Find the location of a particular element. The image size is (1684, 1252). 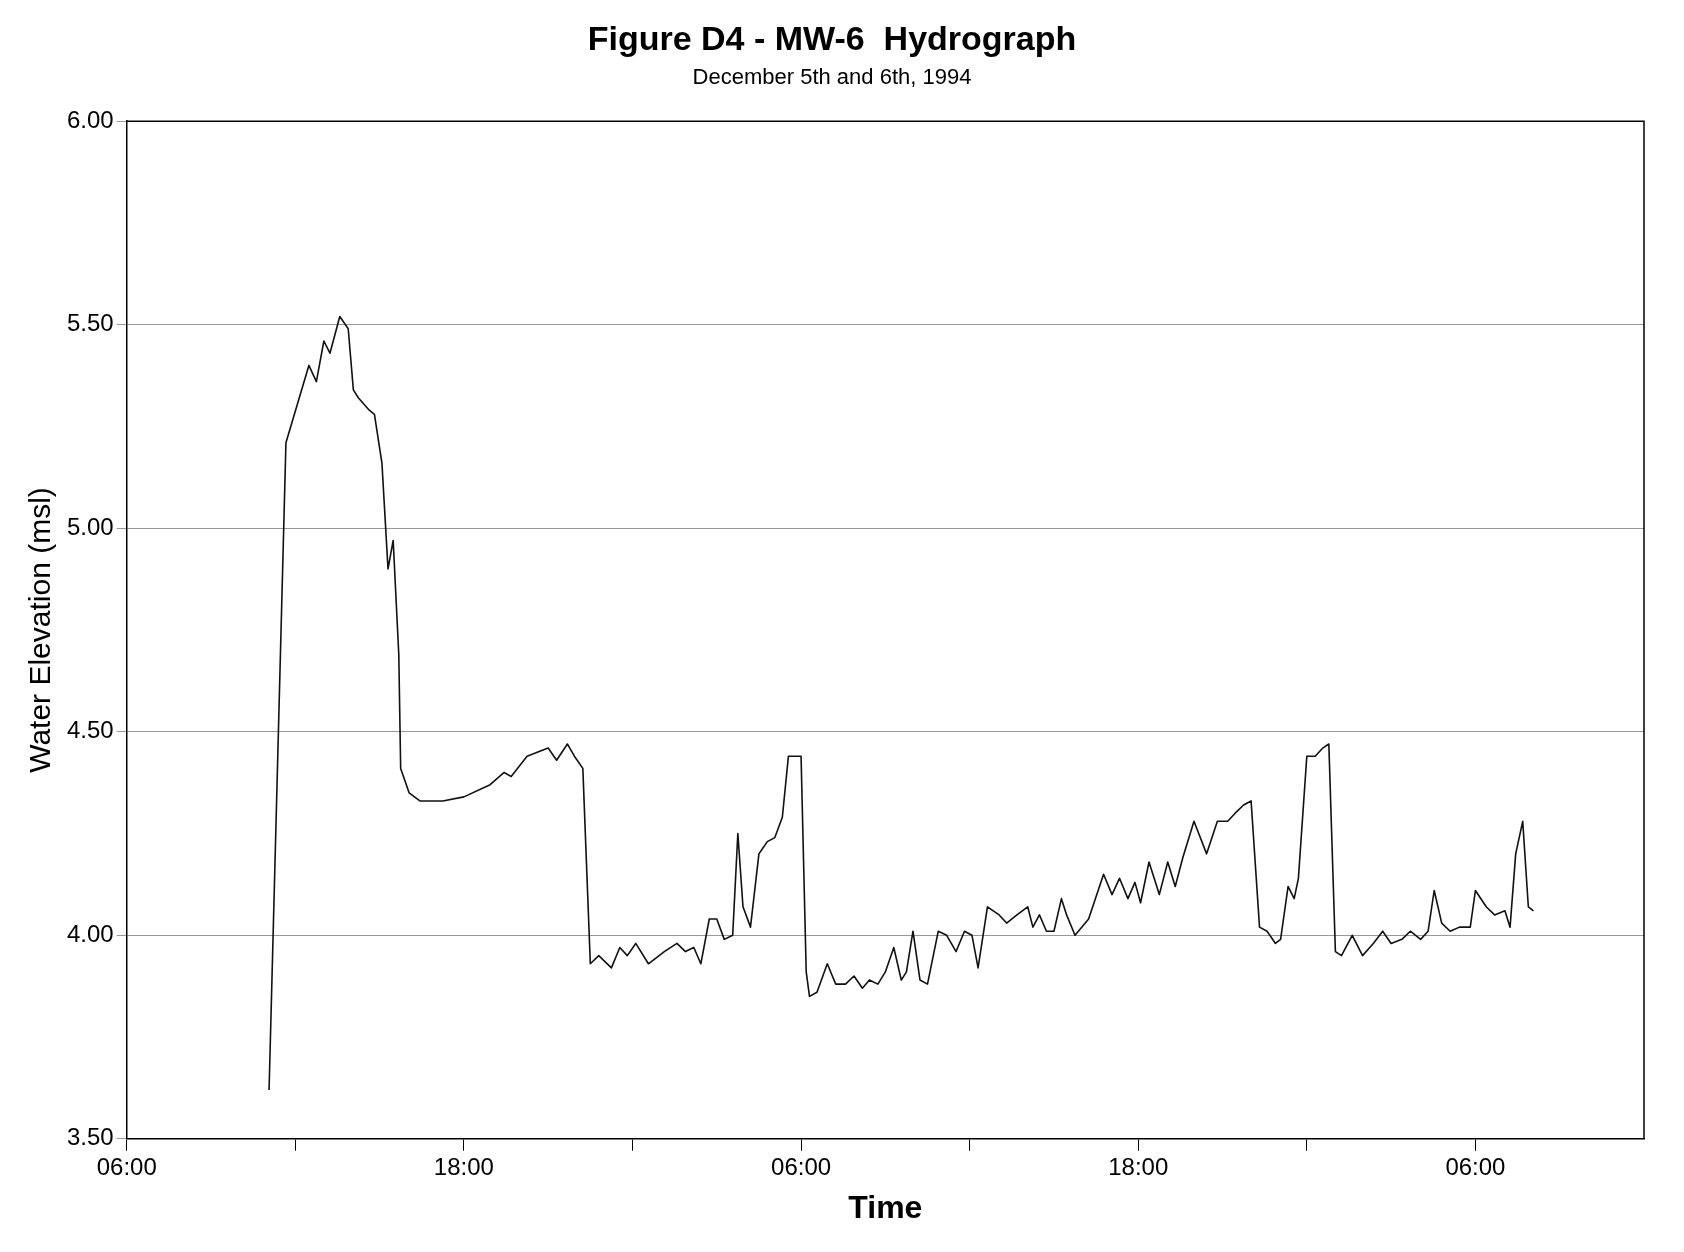

y-tick-label: 5.00 is located at coordinates (90, 526).